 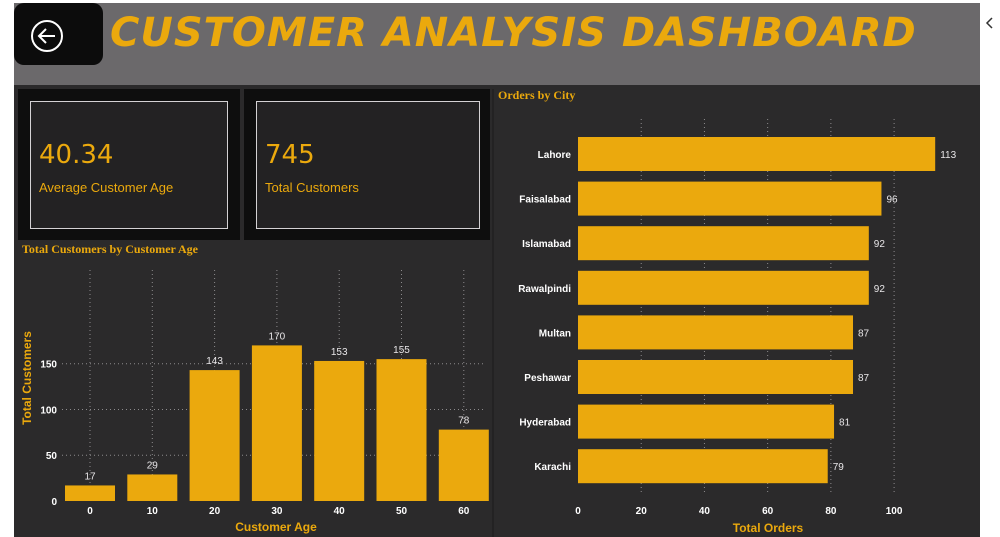 What do you see at coordinates (106, 187) in the screenshot?
I see `kpi-label-average-age: Average Customer Age` at bounding box center [106, 187].